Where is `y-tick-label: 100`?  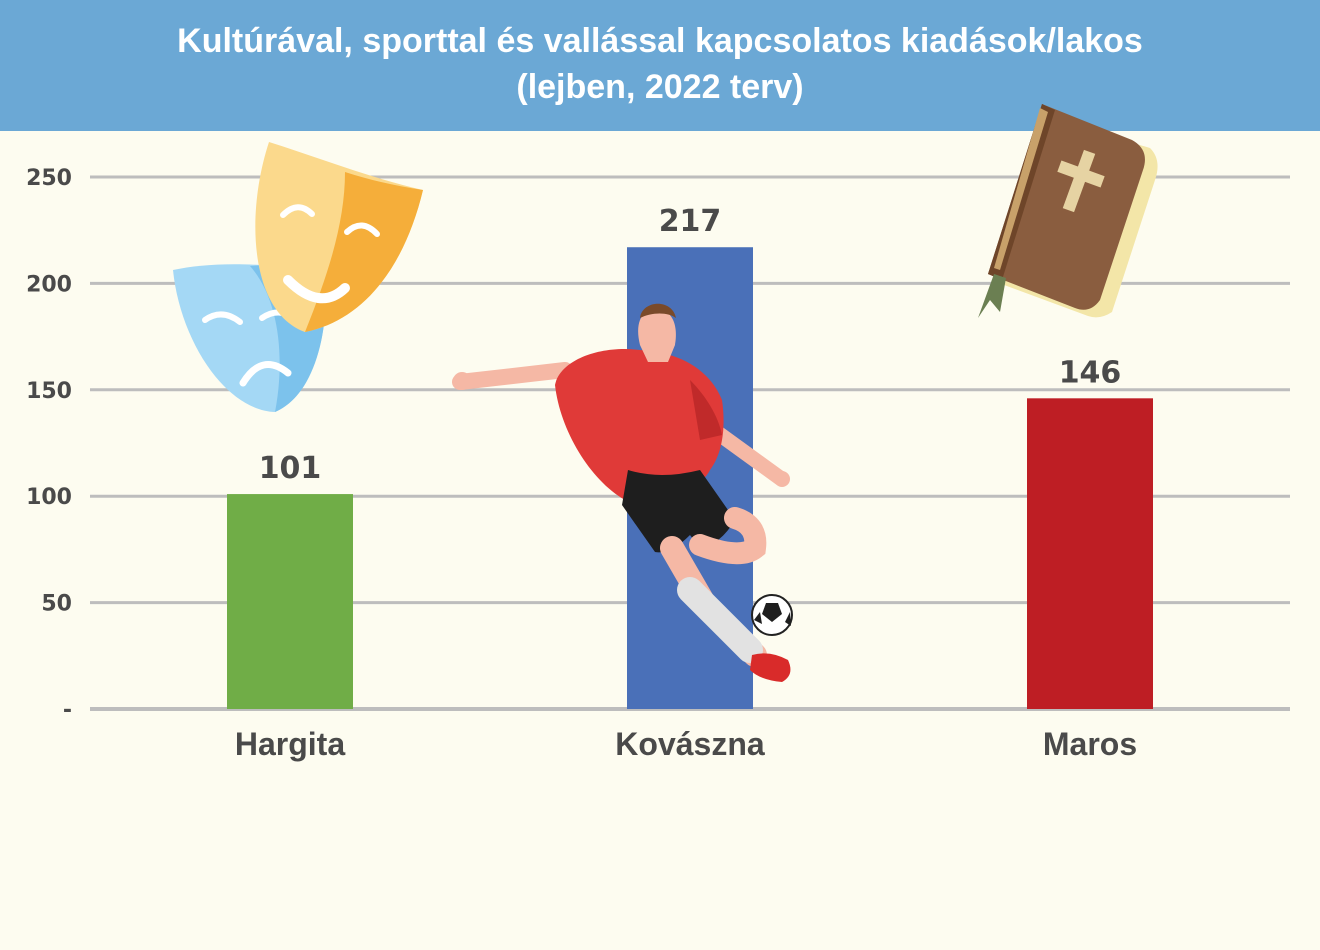 y-tick-label: 100 is located at coordinates (49, 497).